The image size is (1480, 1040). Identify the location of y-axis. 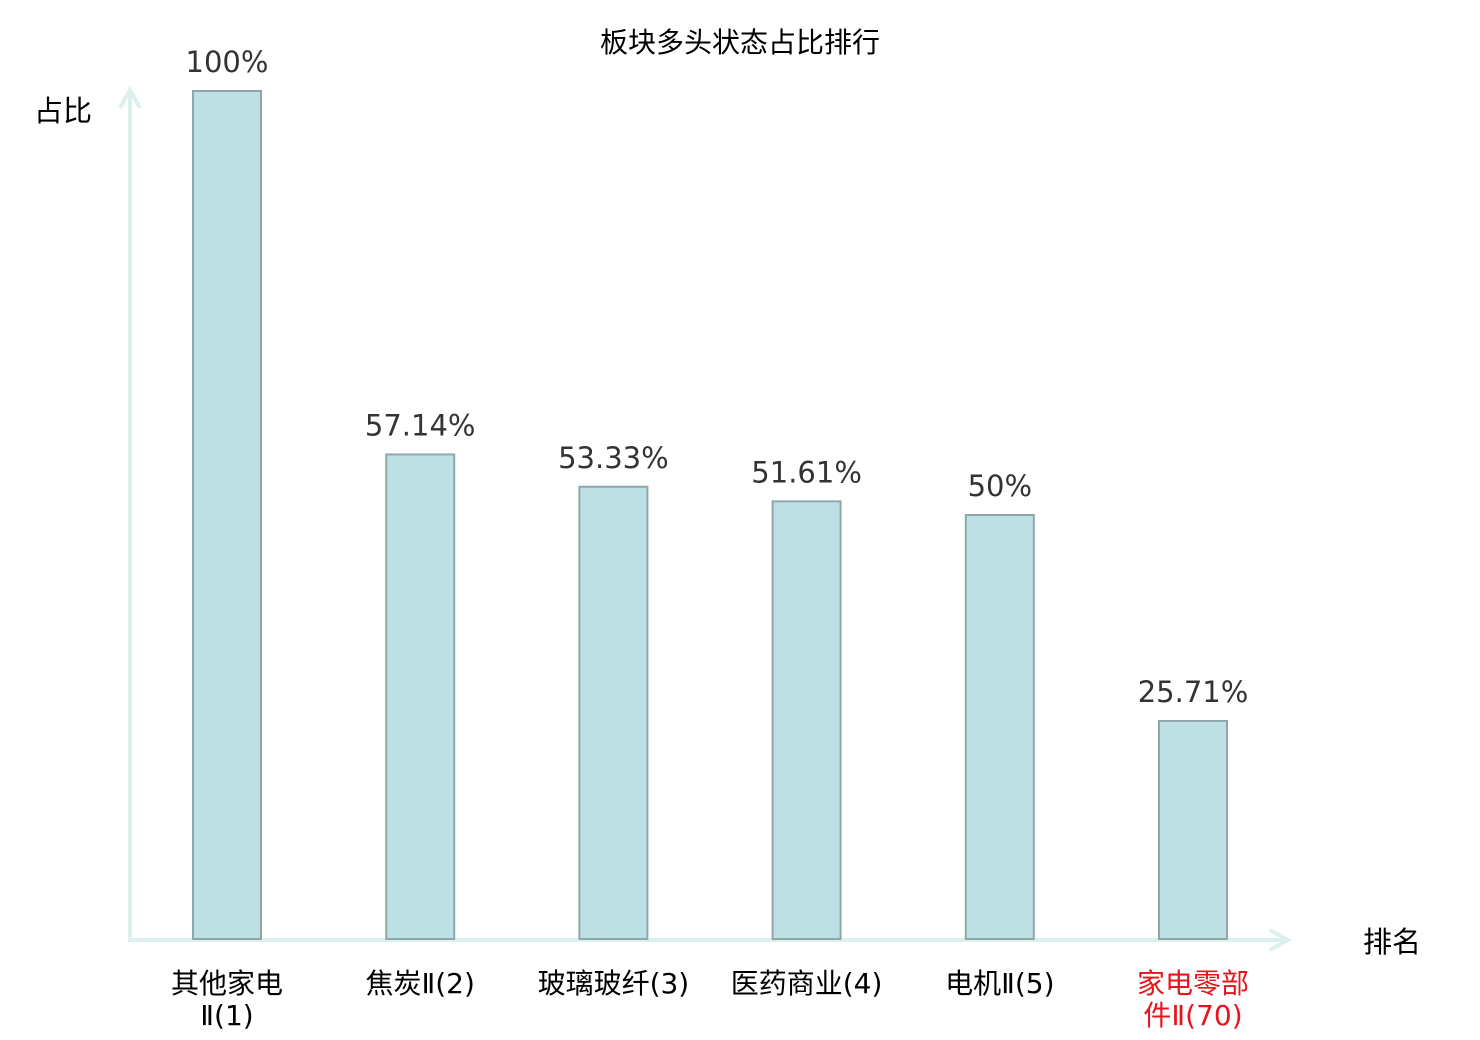
(130, 512).